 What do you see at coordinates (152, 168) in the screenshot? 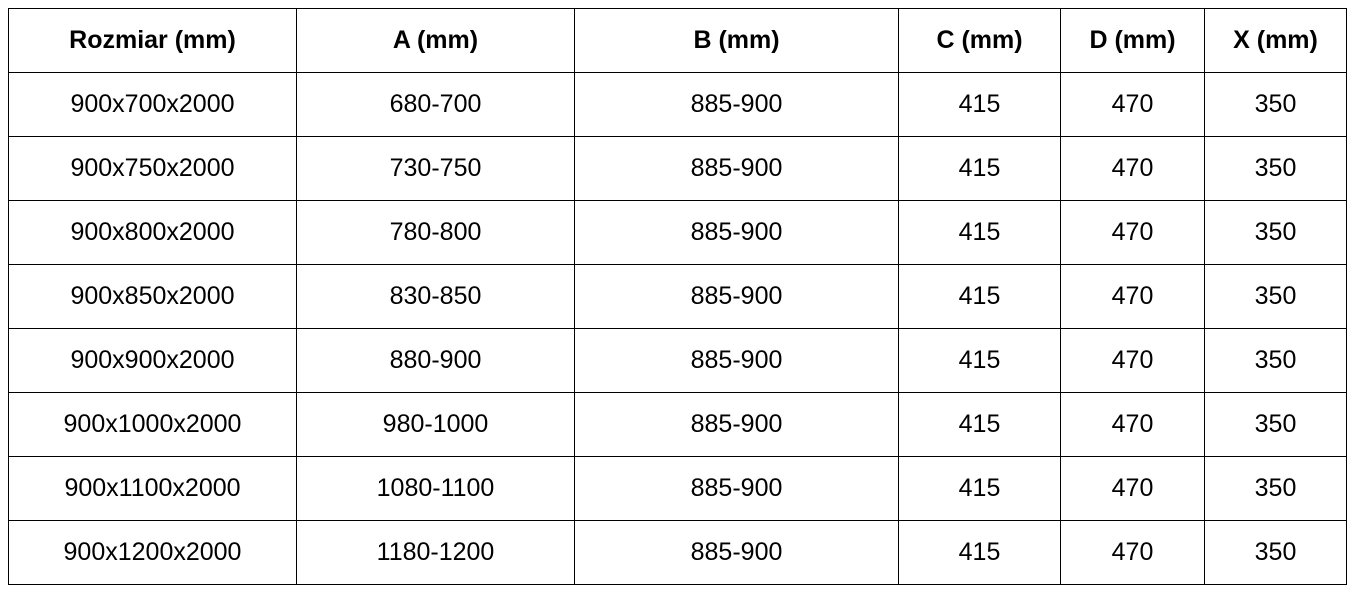
I see `table-cell: 900x750x2000` at bounding box center [152, 168].